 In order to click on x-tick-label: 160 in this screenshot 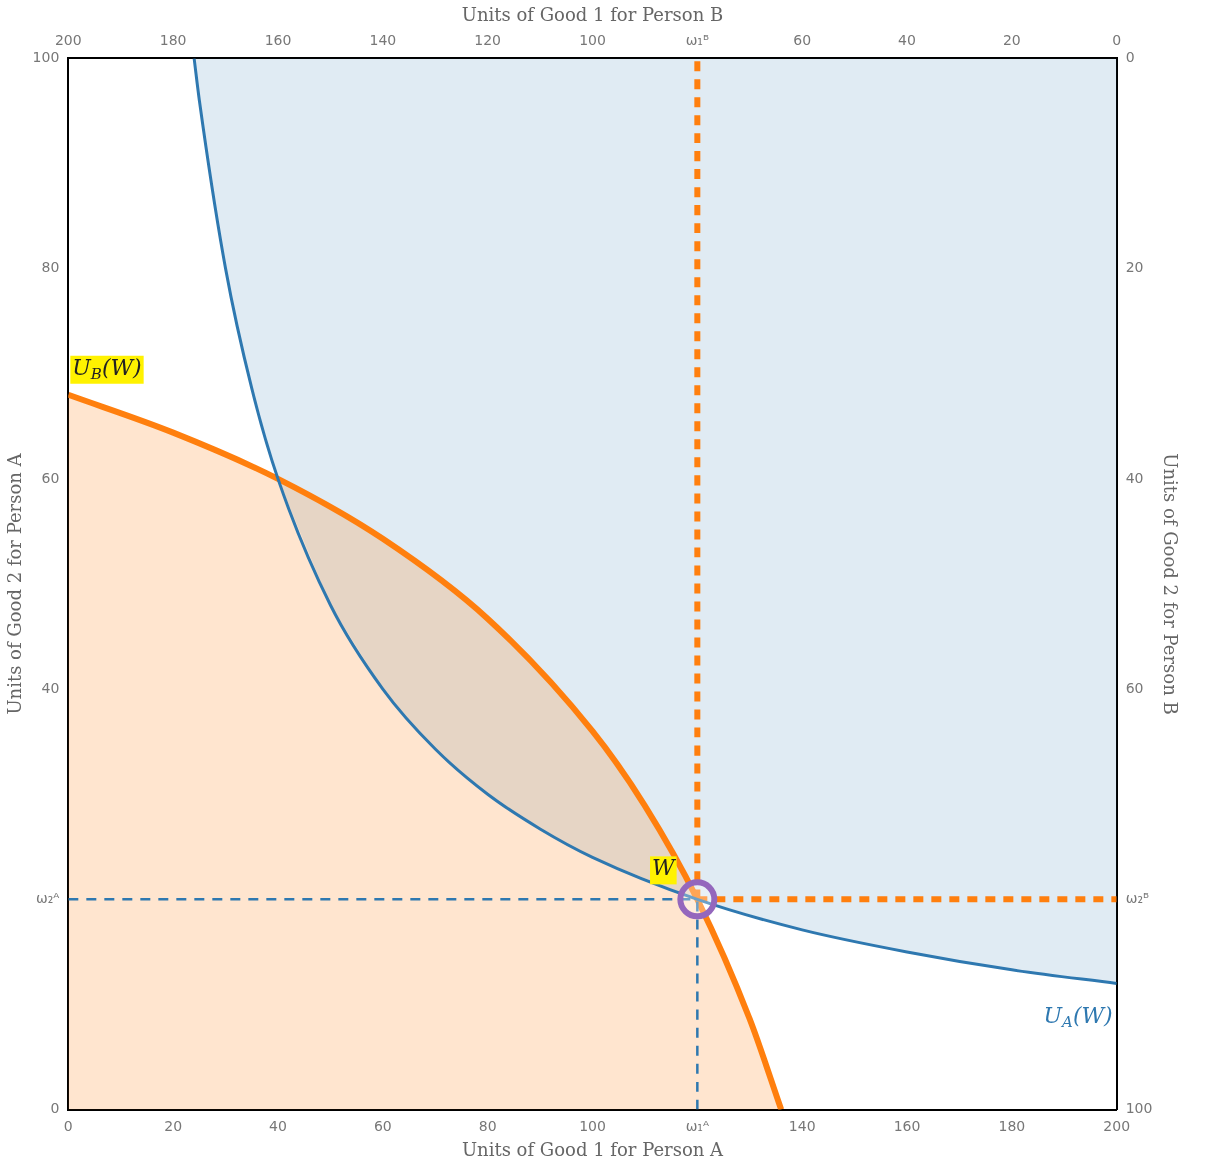, I will do `click(907, 1125)`.